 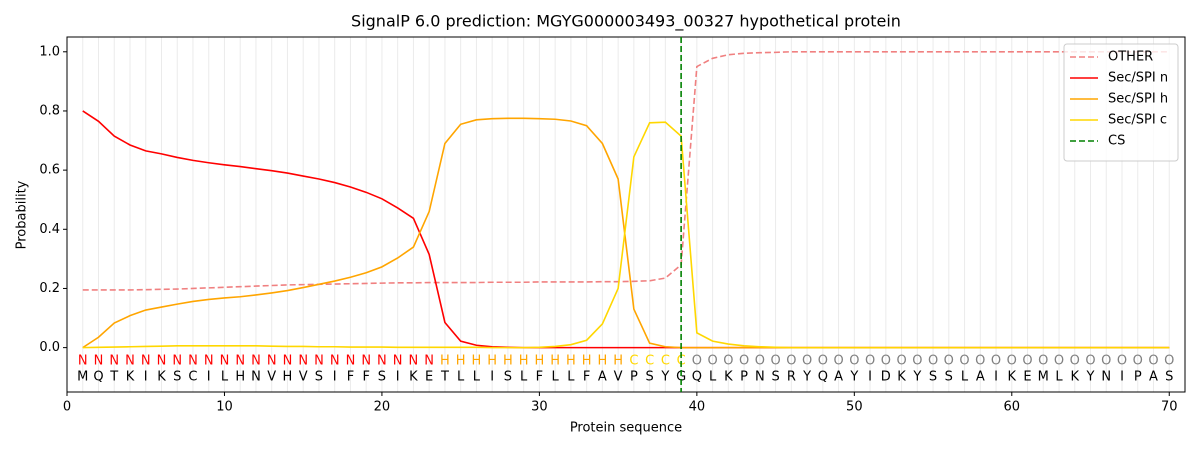 I want to click on residue: E, so click(x=429, y=377).